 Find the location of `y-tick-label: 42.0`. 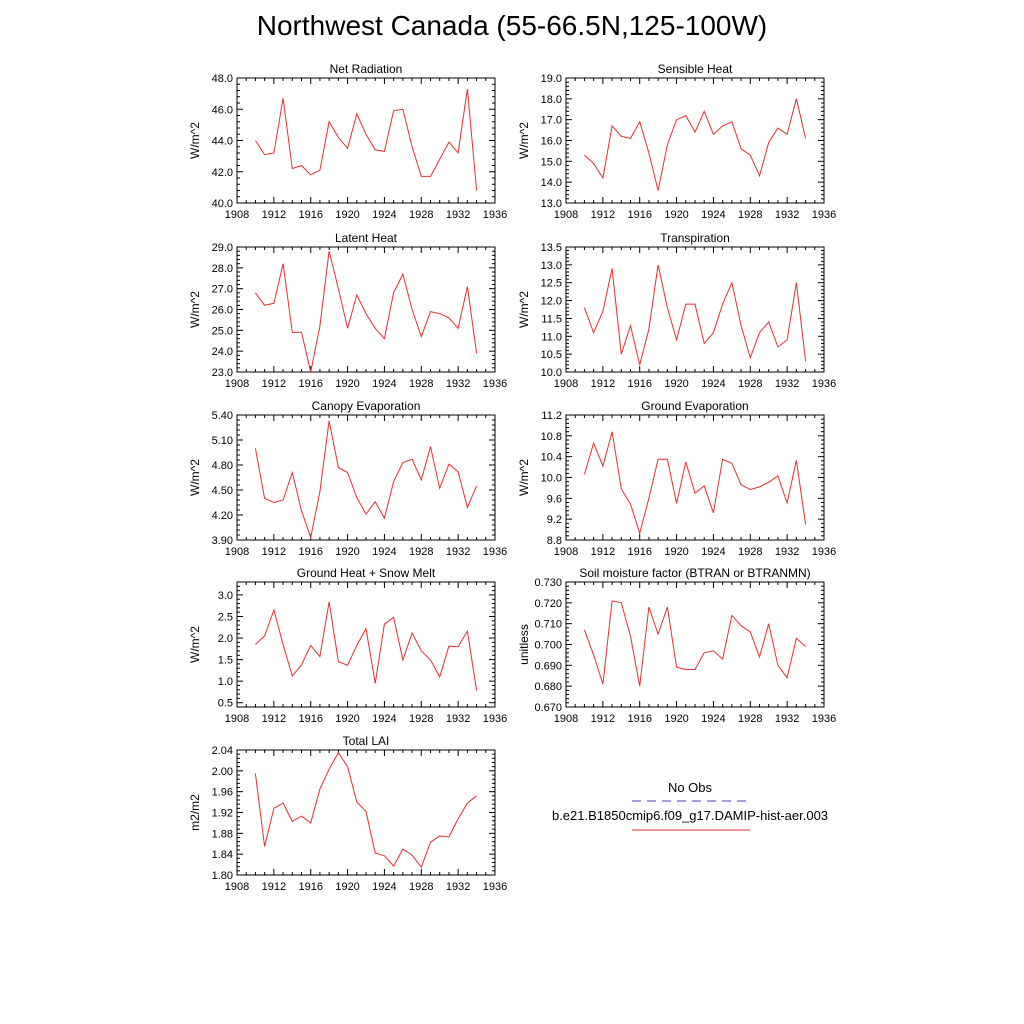

y-tick-label: 42.0 is located at coordinates (222, 173).